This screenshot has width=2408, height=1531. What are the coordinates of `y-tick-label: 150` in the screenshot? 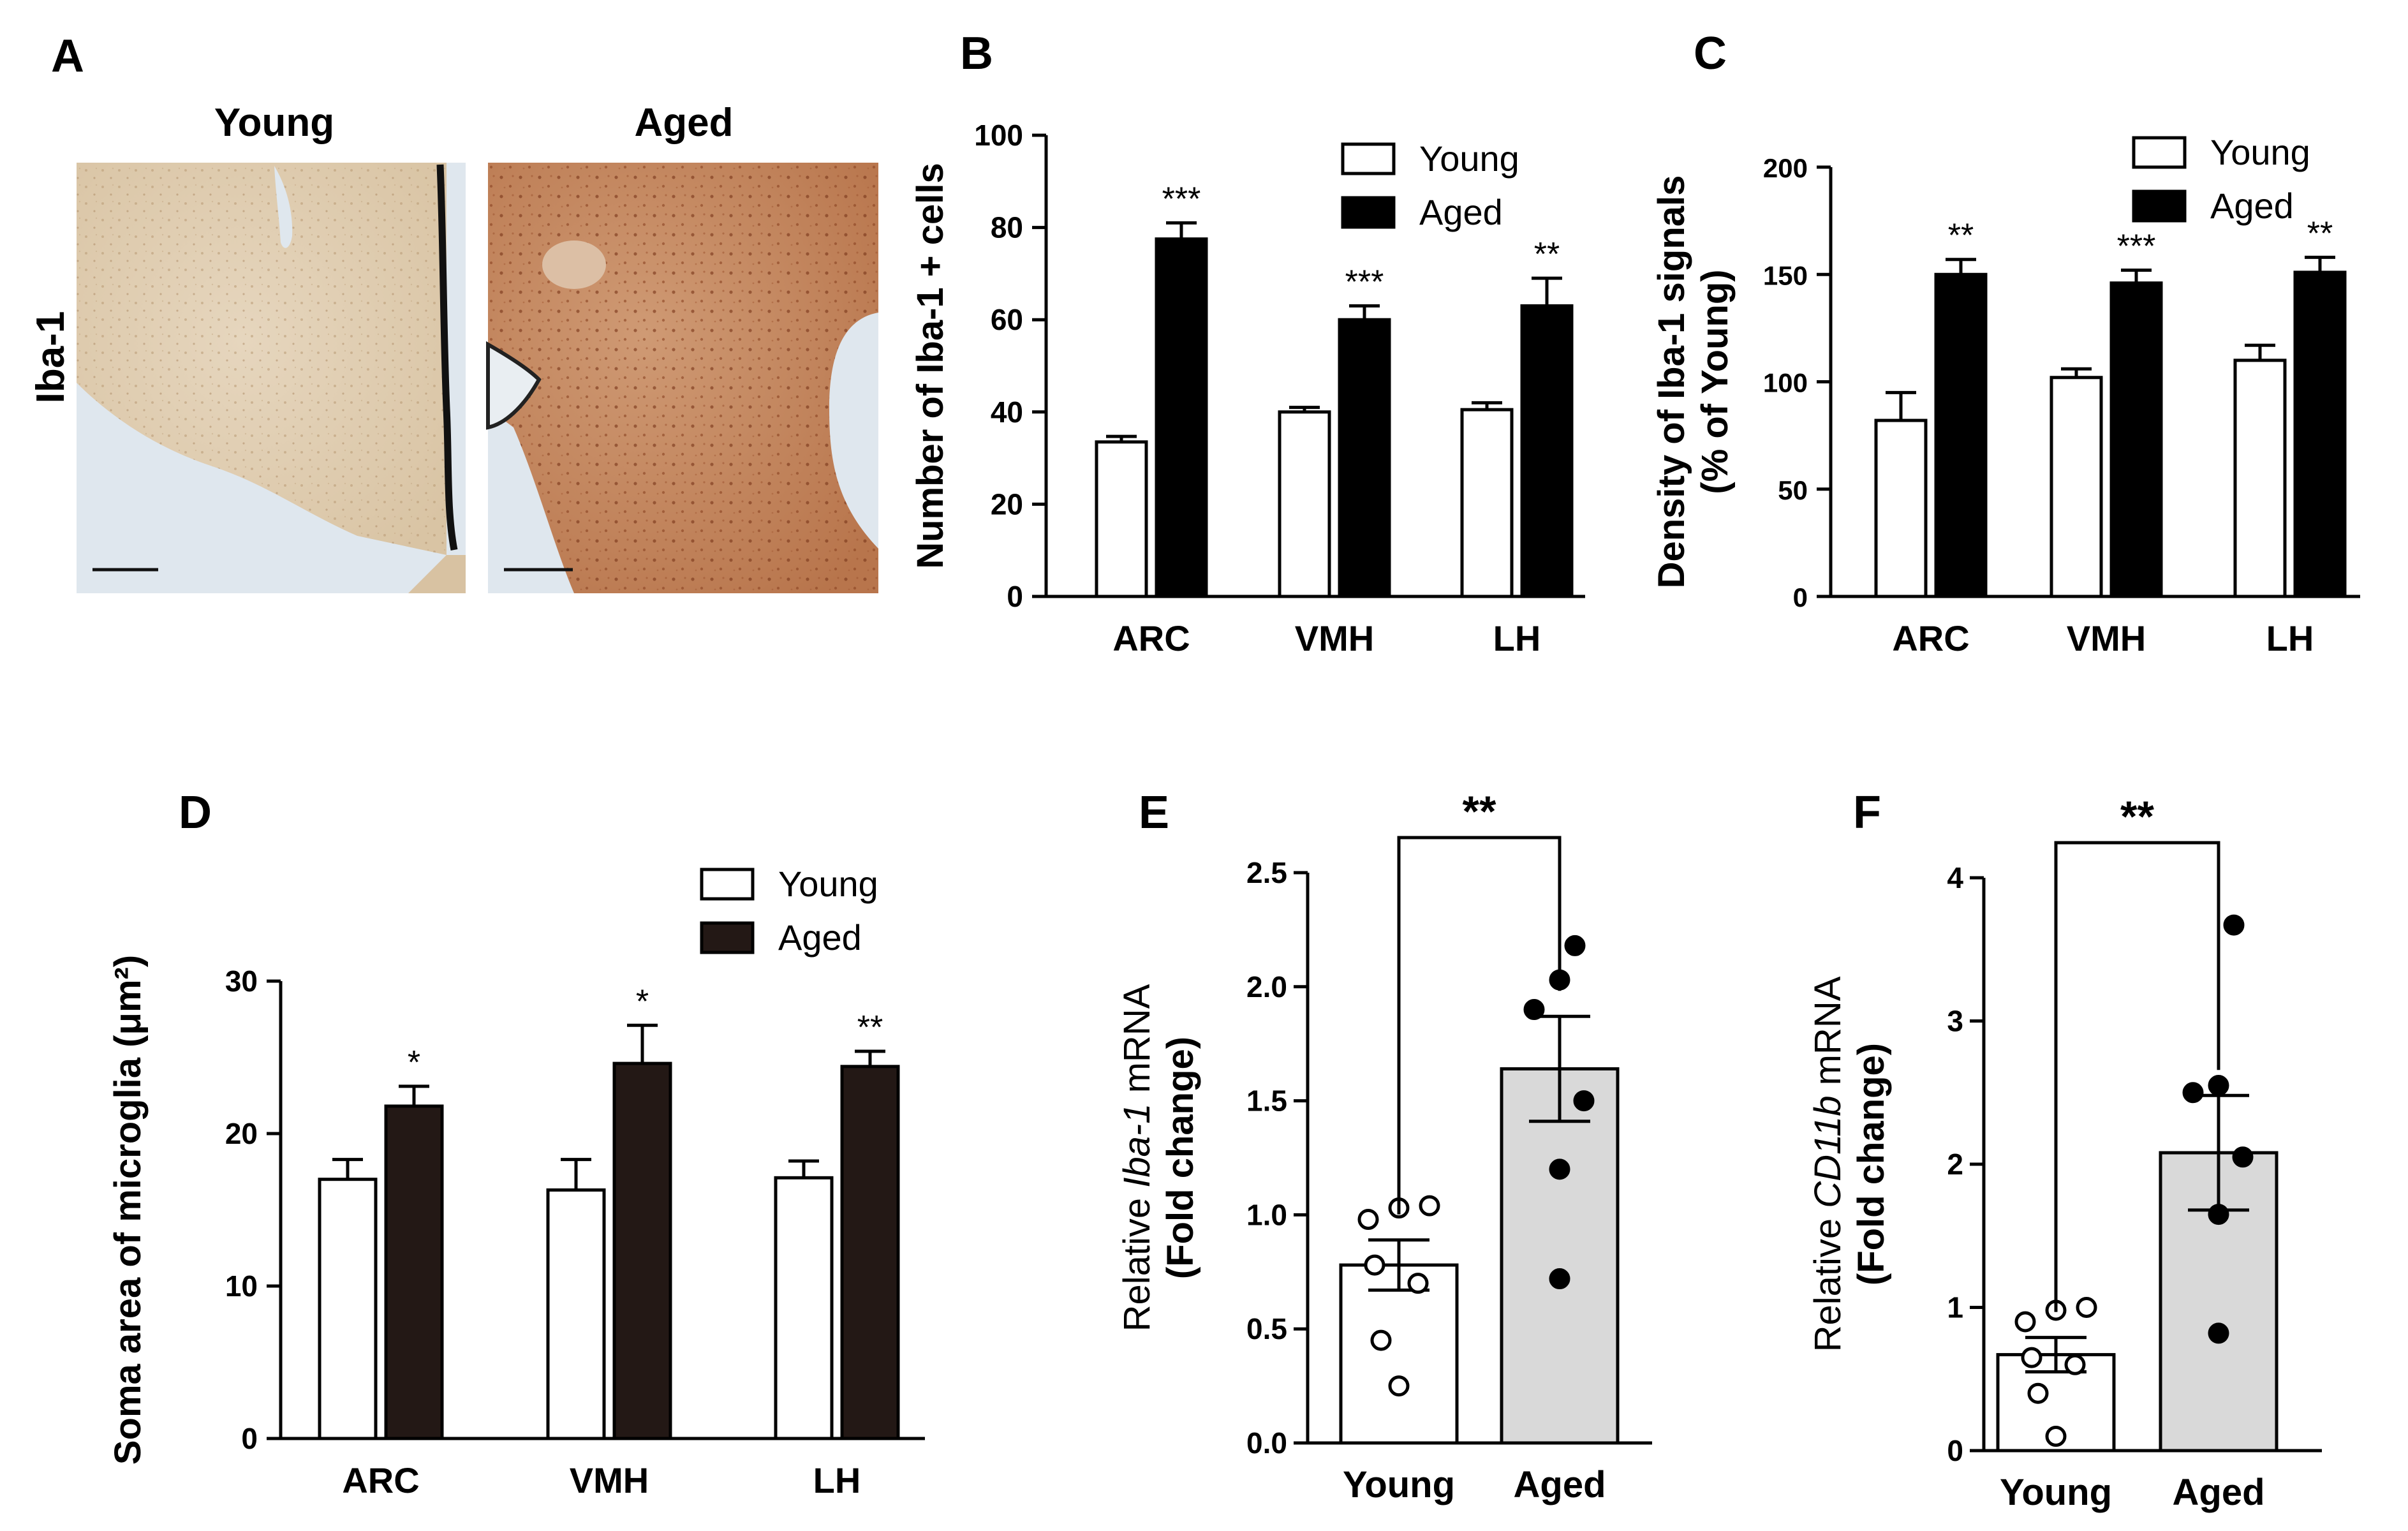 It's located at (1785, 275).